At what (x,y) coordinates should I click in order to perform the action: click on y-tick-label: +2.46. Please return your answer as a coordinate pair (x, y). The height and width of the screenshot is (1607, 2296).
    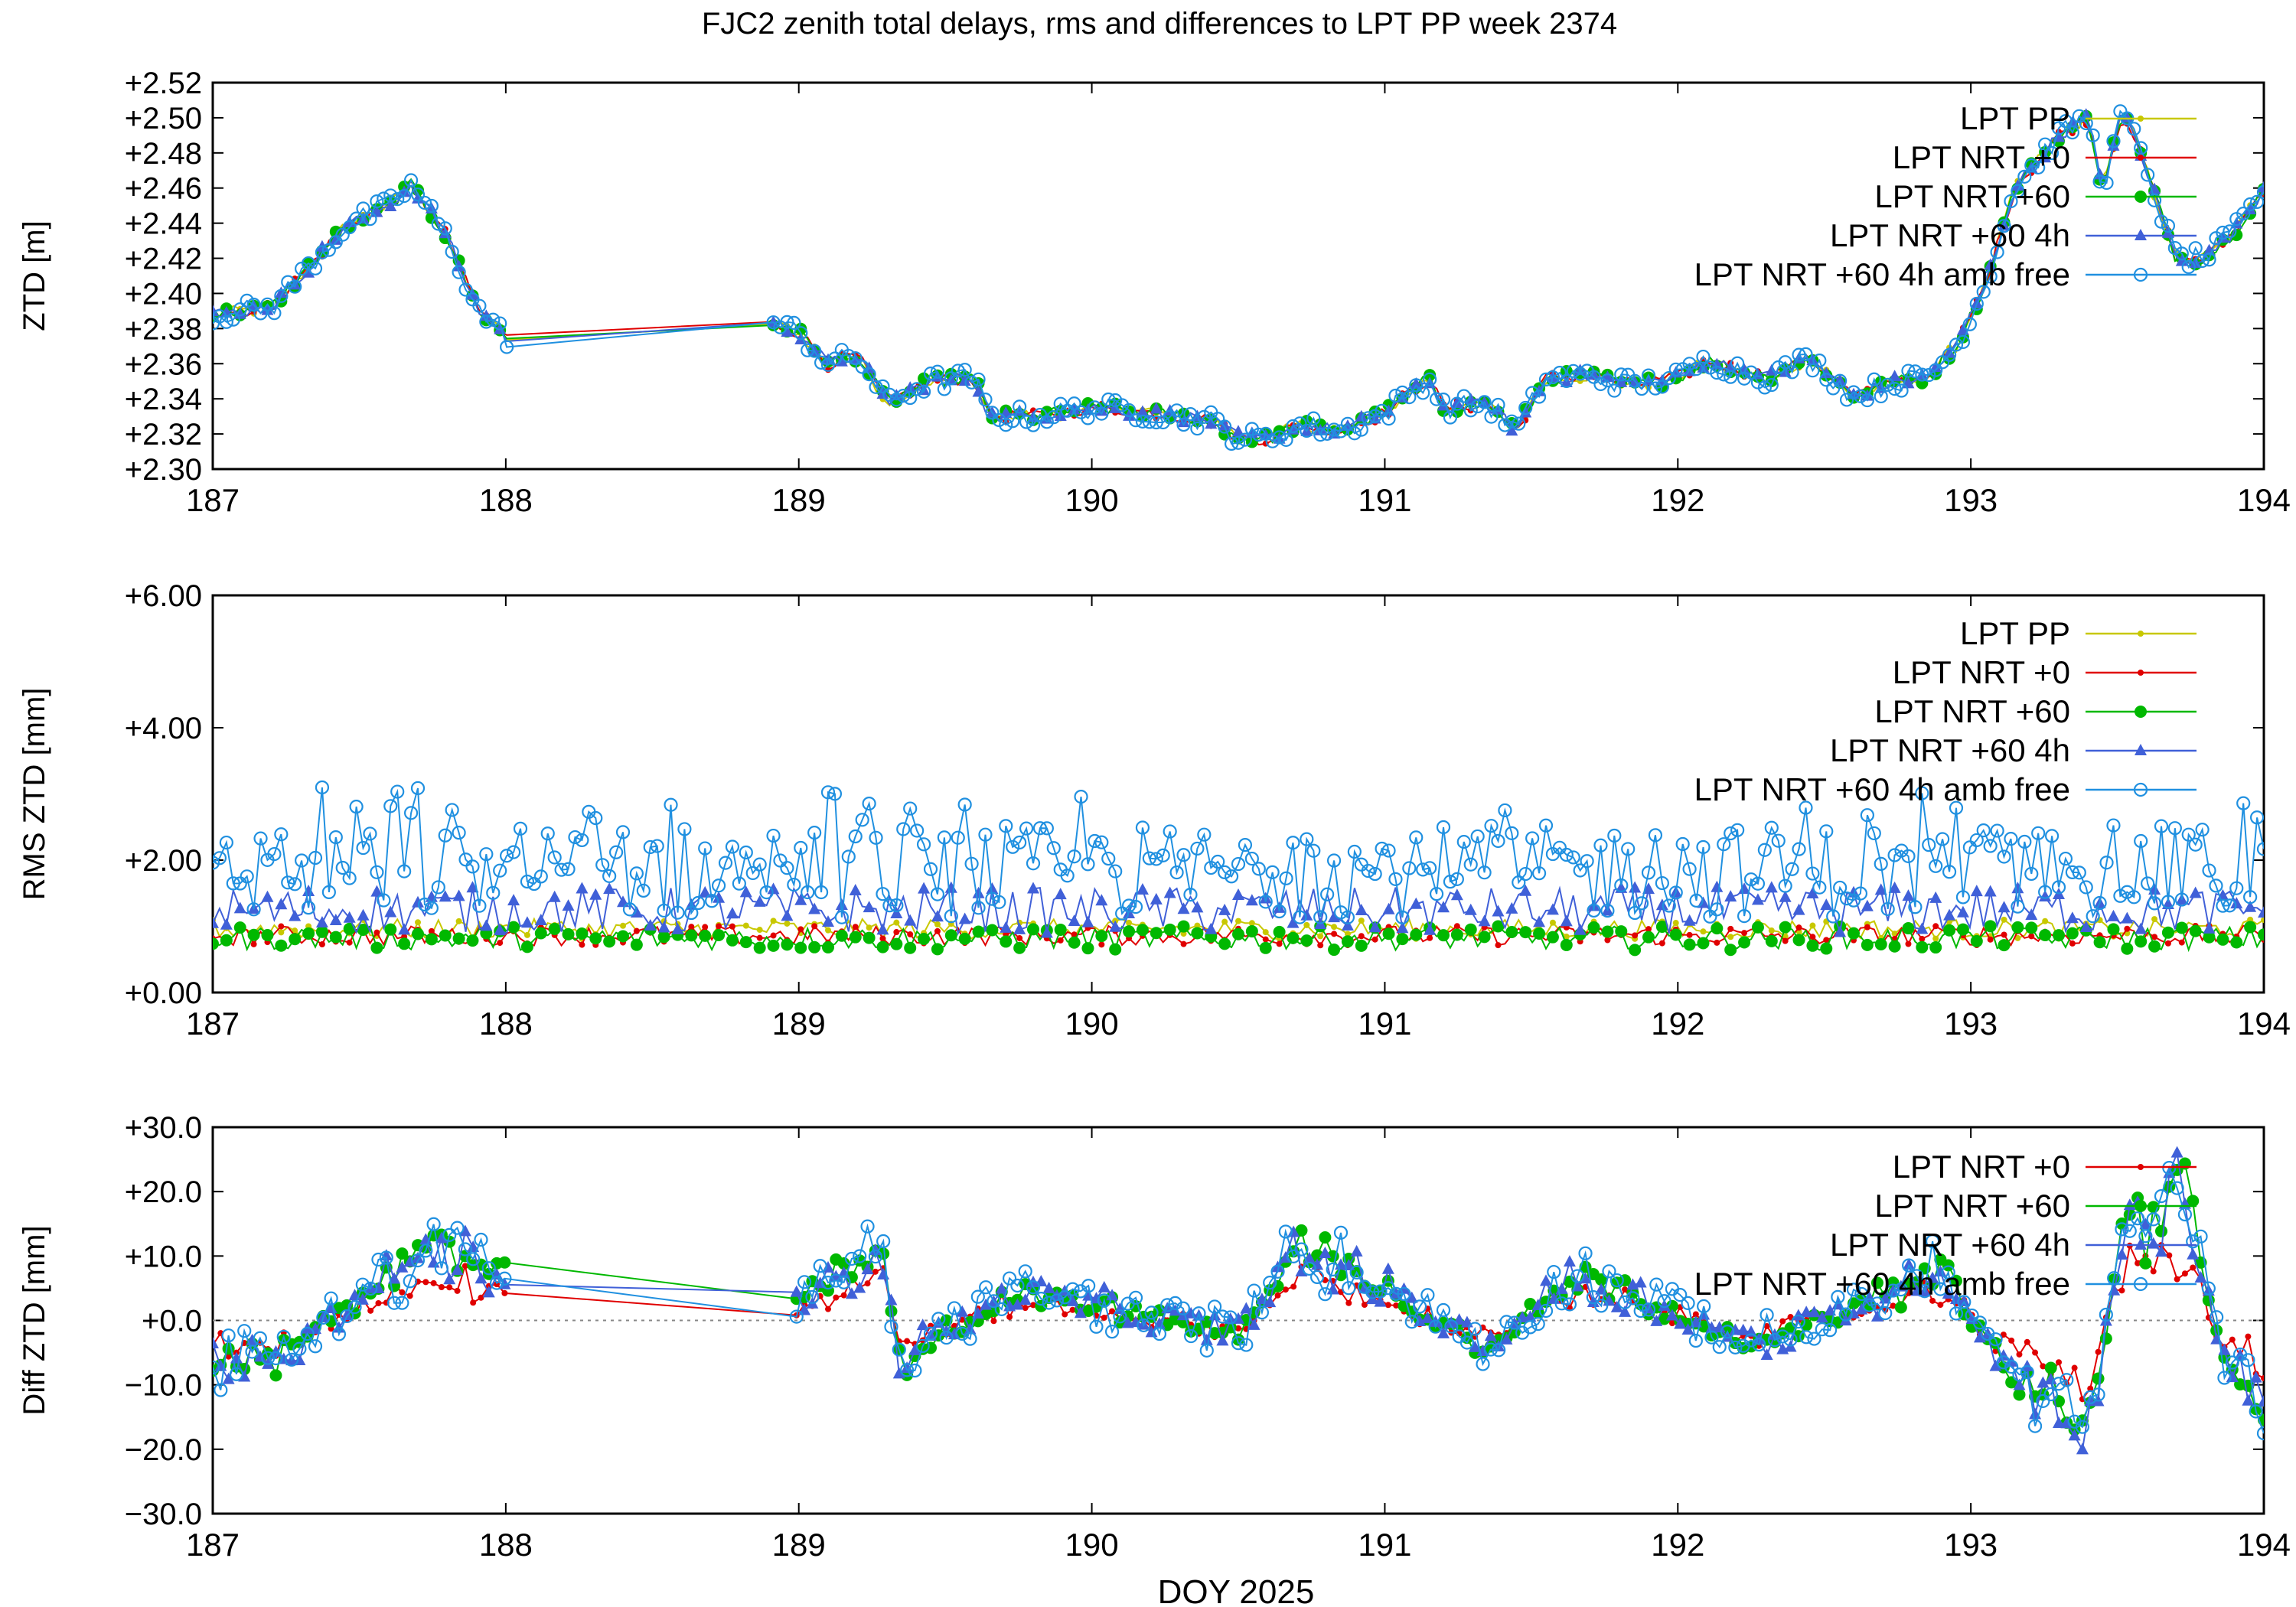
    Looking at the image, I should click on (163, 189).